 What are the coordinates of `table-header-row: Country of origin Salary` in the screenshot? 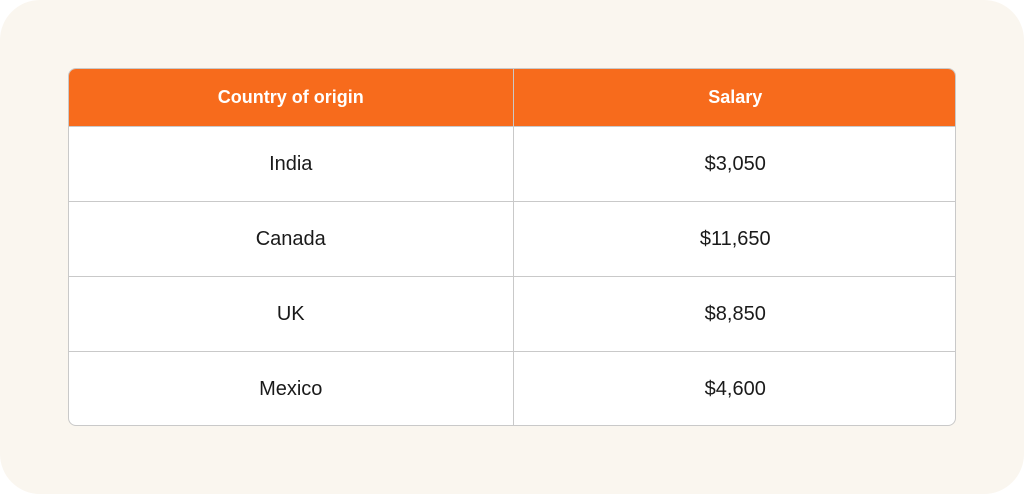 It's located at (512, 98).